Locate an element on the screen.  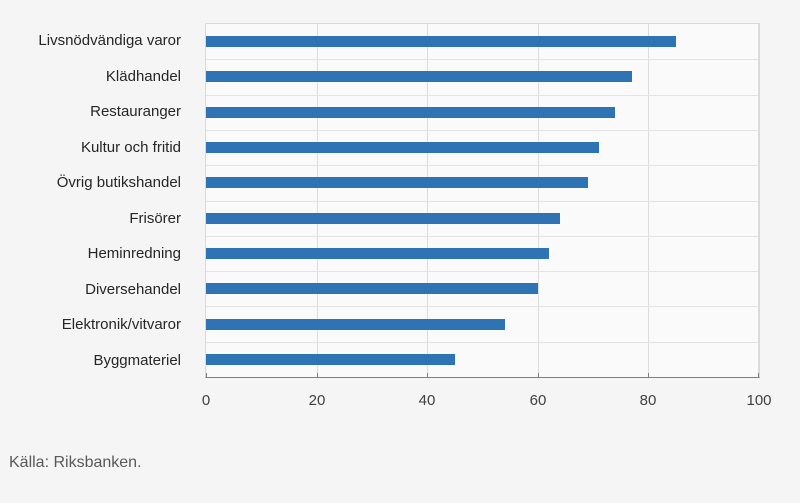
x-axis-tick-label: 40 is located at coordinates (427, 400).